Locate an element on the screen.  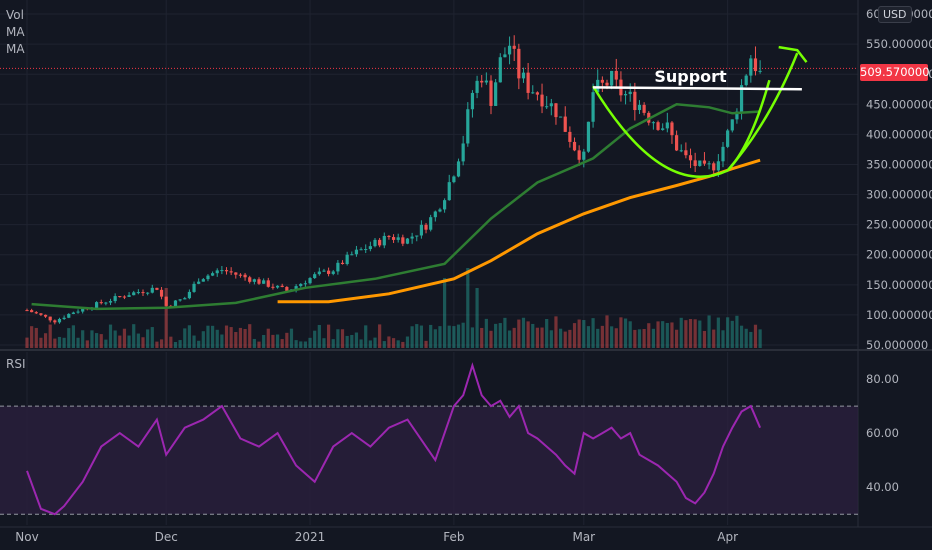
last-price-tag: 509.570000 is located at coordinates (895, 72).